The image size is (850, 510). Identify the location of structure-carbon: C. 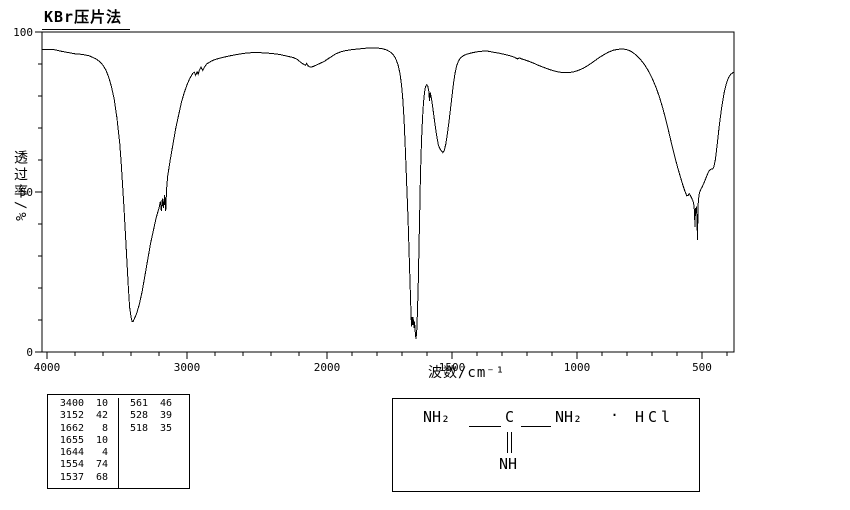
(510, 417).